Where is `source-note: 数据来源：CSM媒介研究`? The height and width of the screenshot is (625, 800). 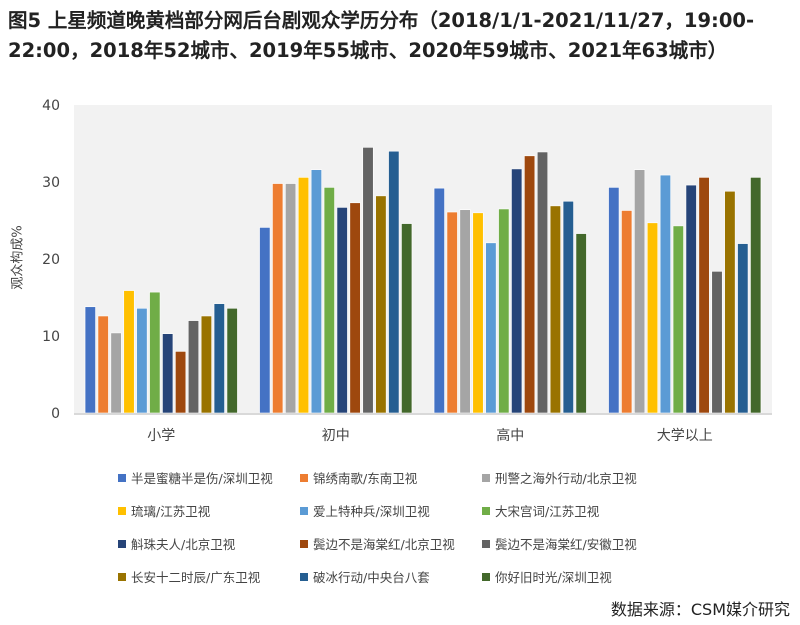
source-note: 数据来源：CSM媒介研究 is located at coordinates (700, 609).